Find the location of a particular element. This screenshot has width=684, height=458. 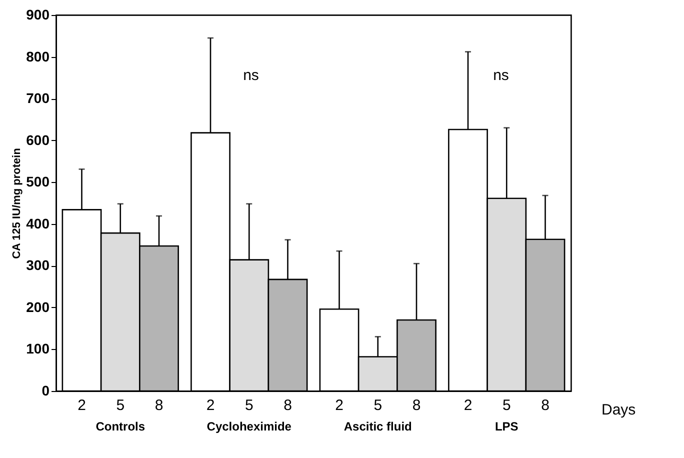

y-tick-label: 100 is located at coordinates (38, 348).